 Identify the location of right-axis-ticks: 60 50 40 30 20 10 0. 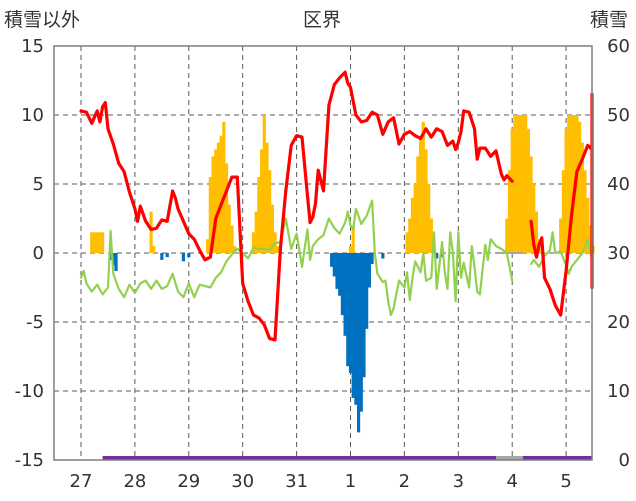
(618, 253).